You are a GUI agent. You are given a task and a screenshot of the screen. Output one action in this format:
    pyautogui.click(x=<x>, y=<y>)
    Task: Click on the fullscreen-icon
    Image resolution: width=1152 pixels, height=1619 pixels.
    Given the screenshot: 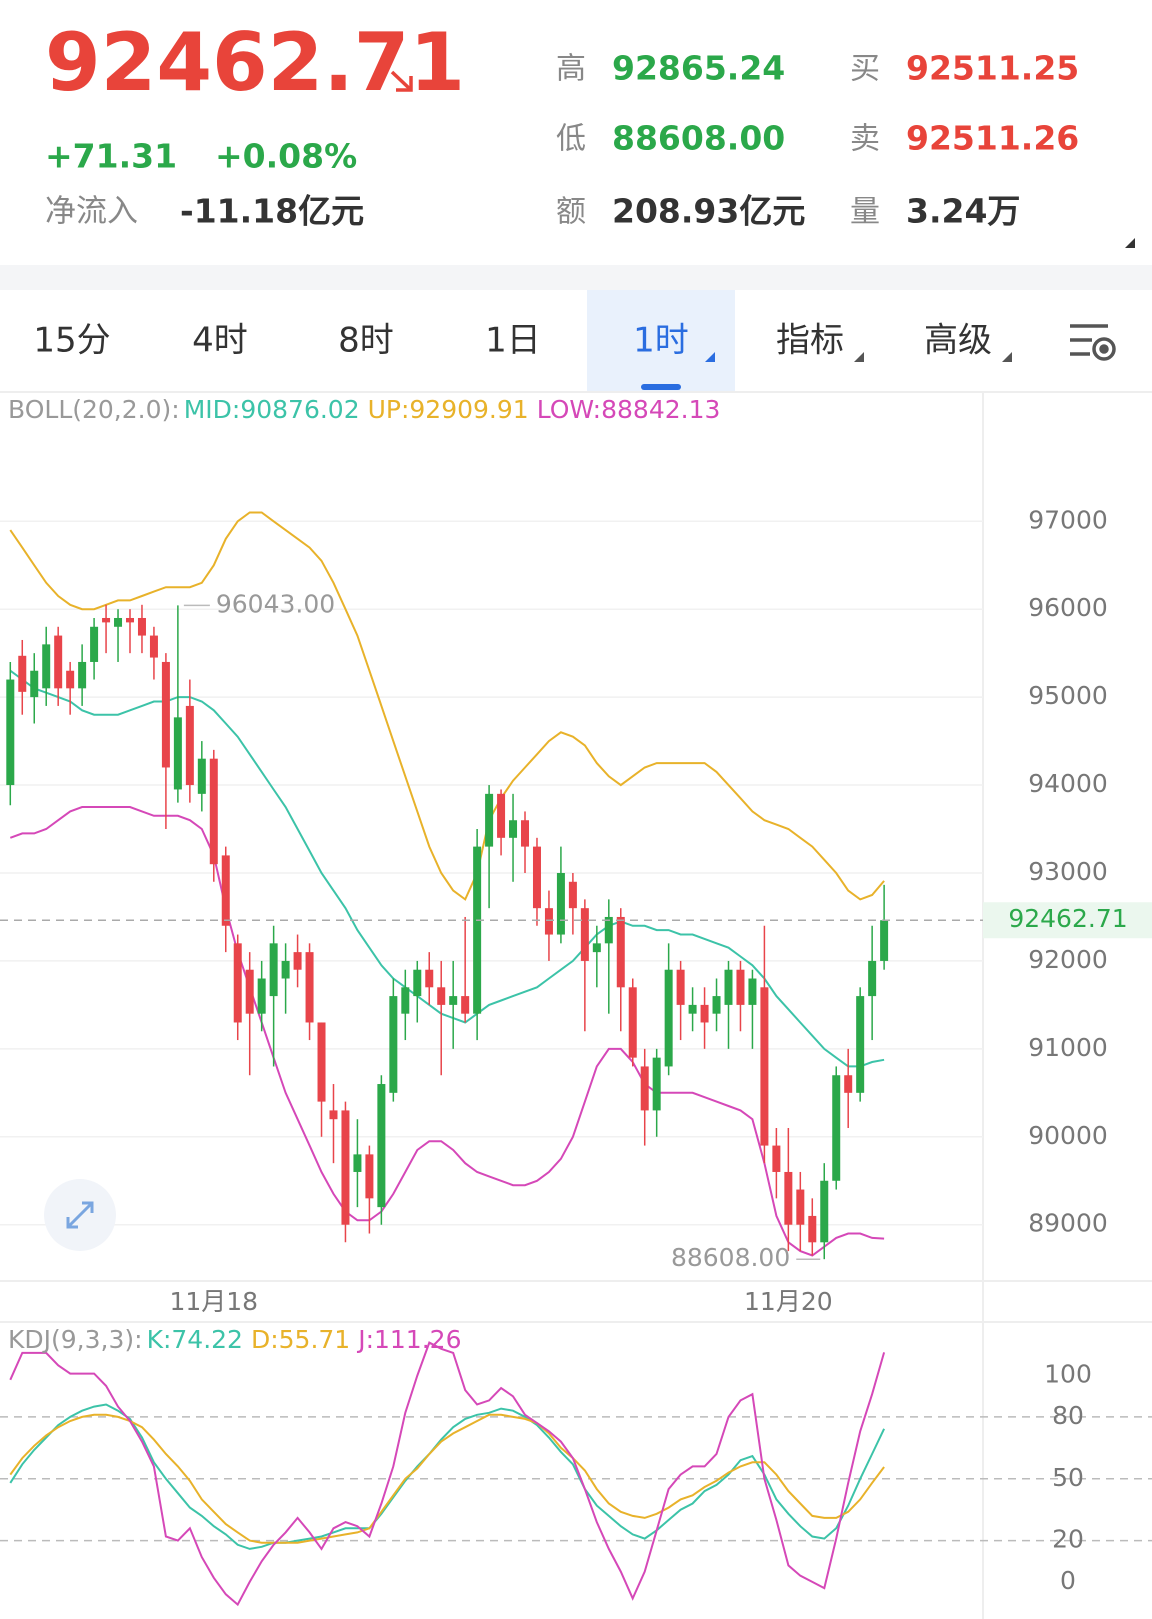 What is the action you would take?
    pyautogui.click(x=80, y=1215)
    